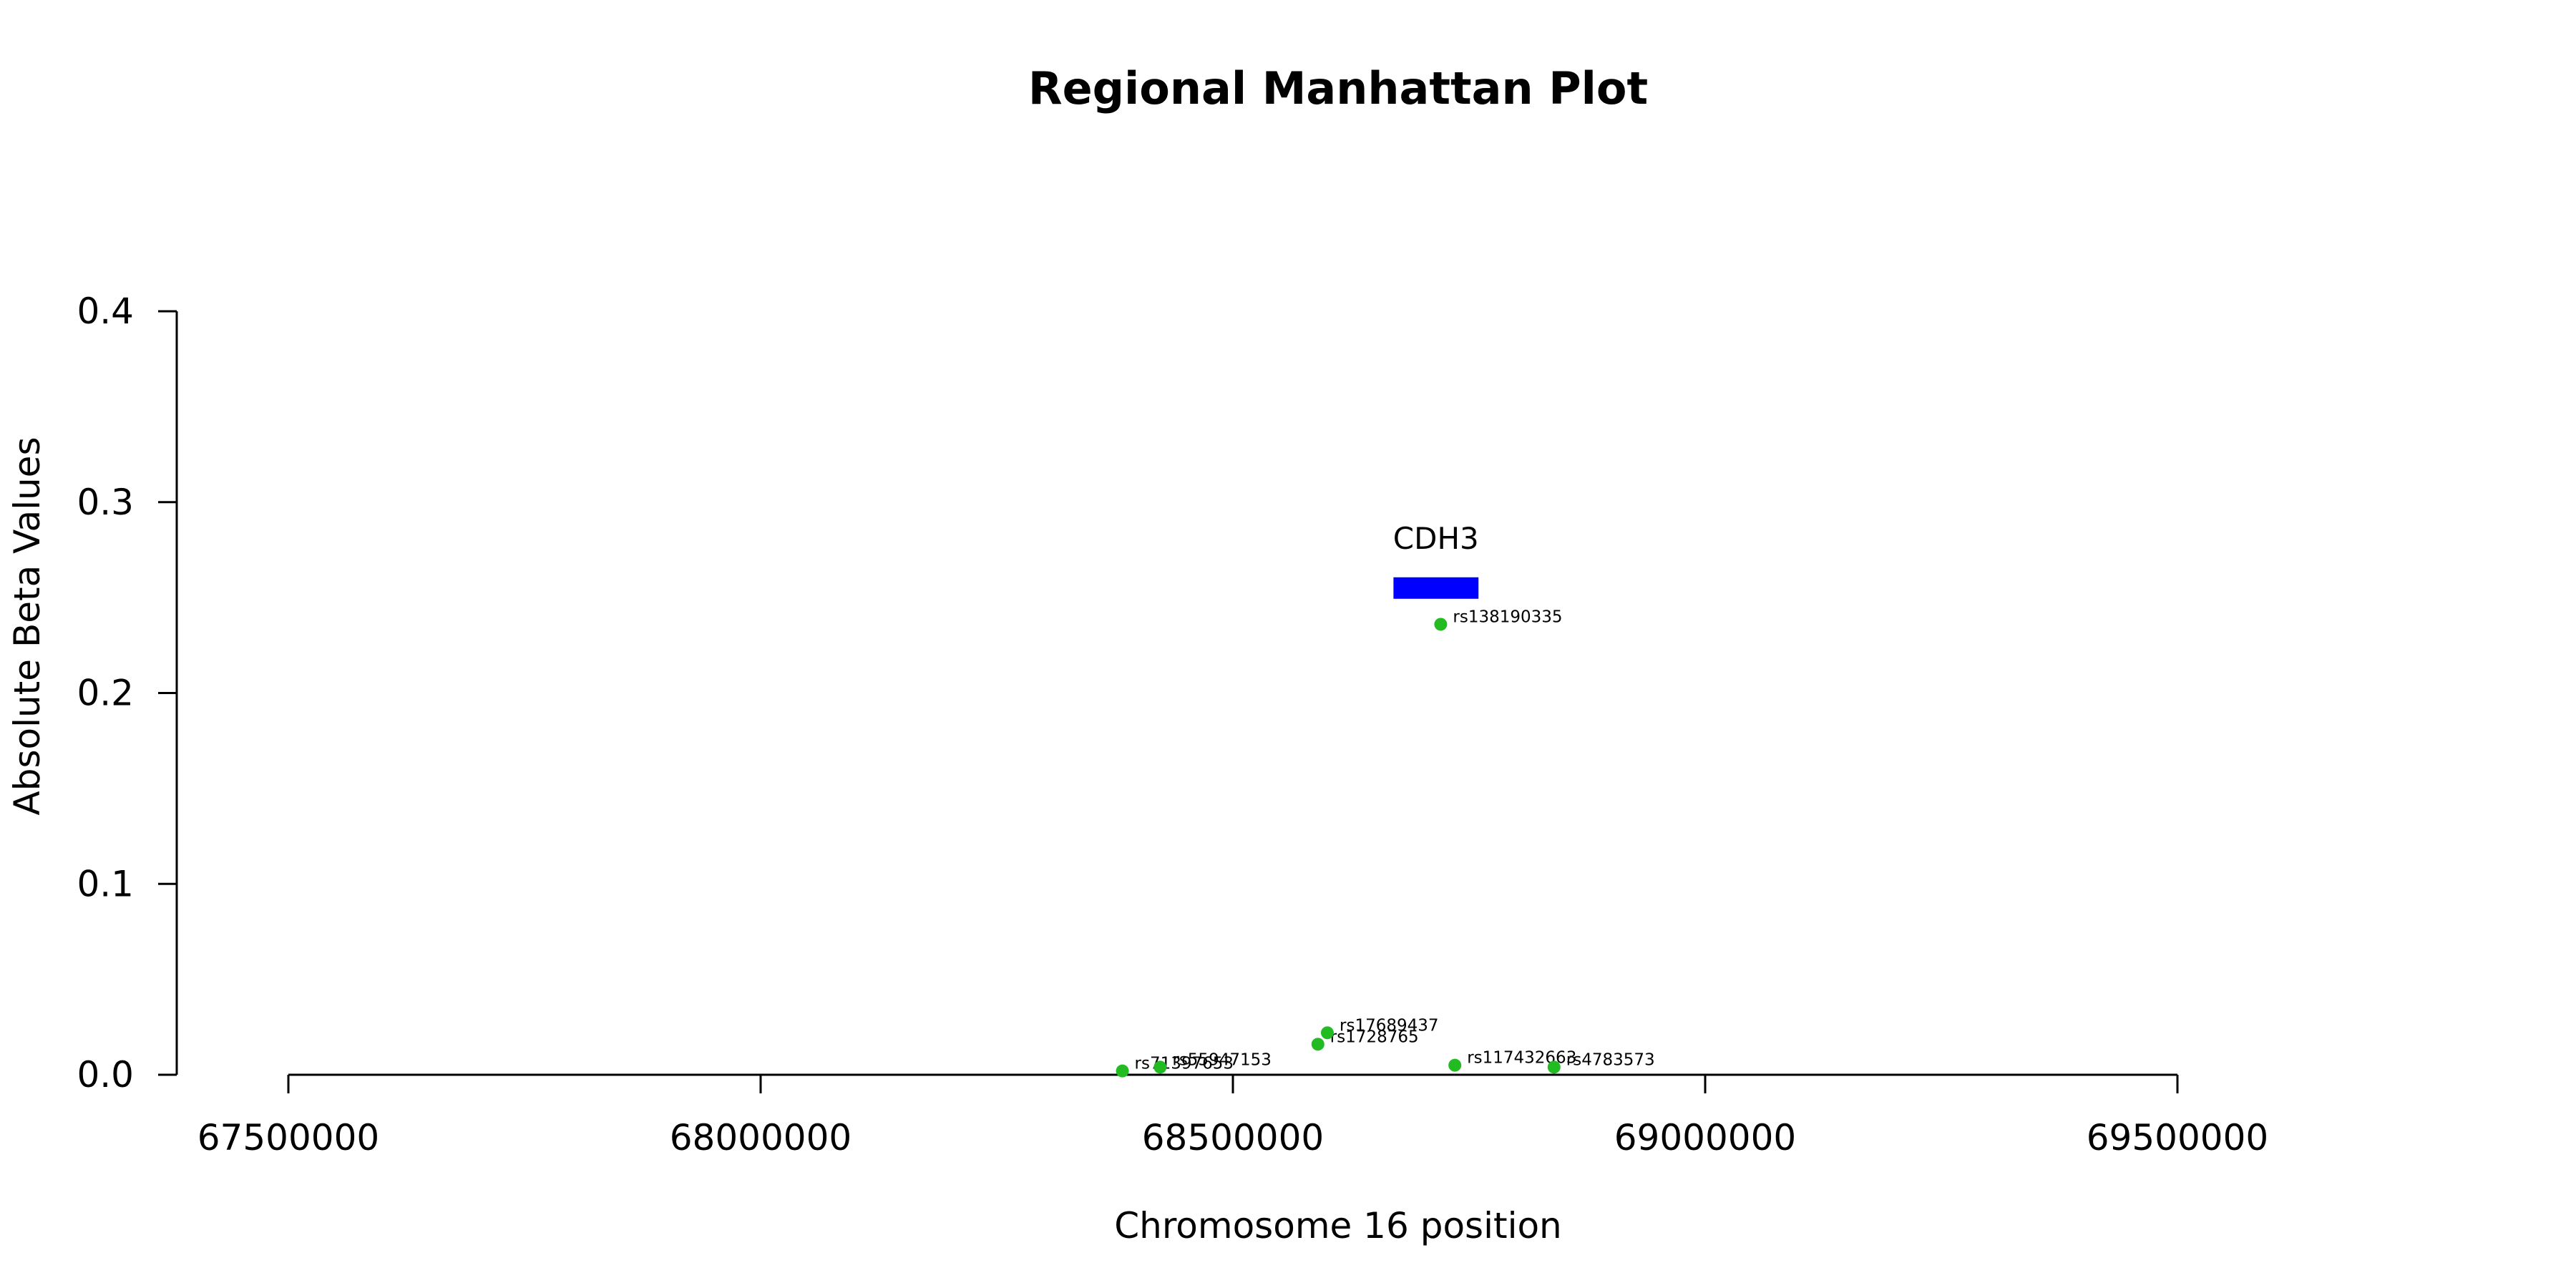 This screenshot has width=2576, height=1288. I want to click on snp-label: rs17689437, so click(1389, 1025).